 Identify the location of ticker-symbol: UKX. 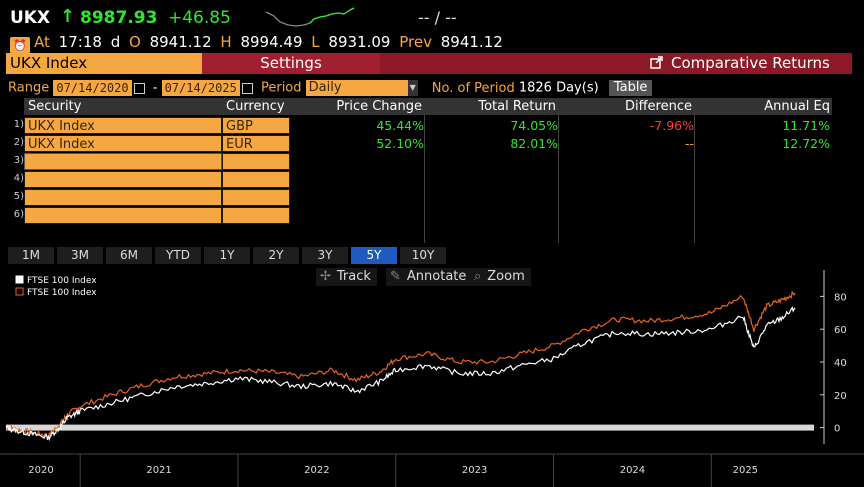
(30, 18).